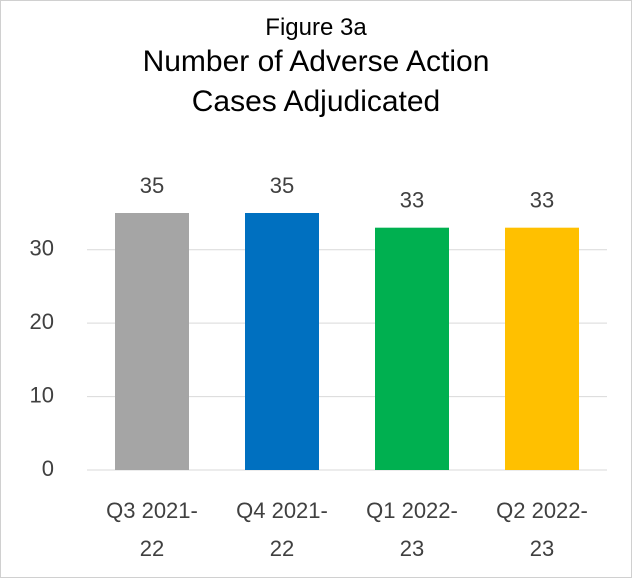  Describe the element at coordinates (412, 529) in the screenshot. I see `x-tick-label: Q1 2022-23` at that location.